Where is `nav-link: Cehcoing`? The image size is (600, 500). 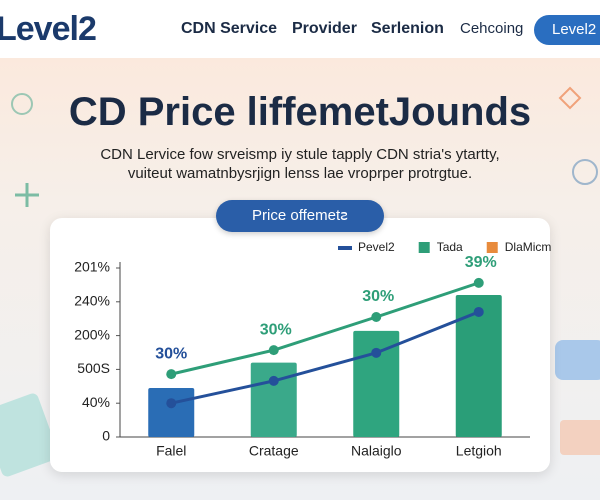
nav-link: Cehcoing is located at coordinates (492, 28).